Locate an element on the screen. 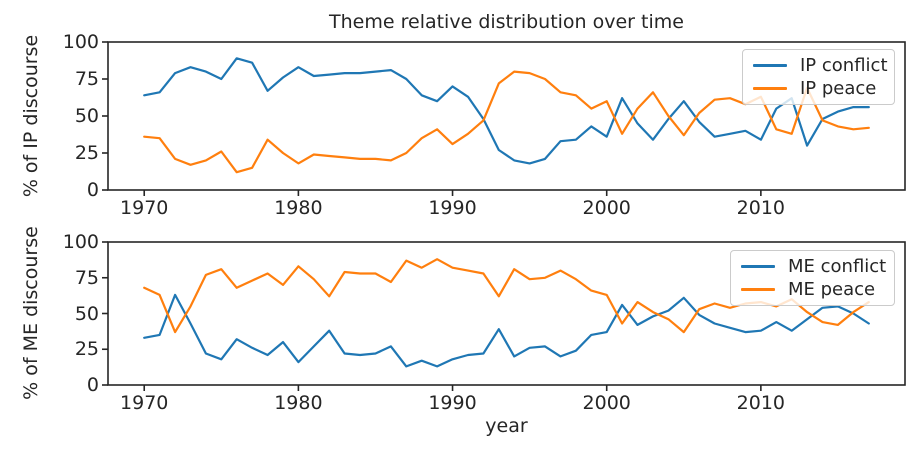  line-me-conflict is located at coordinates (506, 330).